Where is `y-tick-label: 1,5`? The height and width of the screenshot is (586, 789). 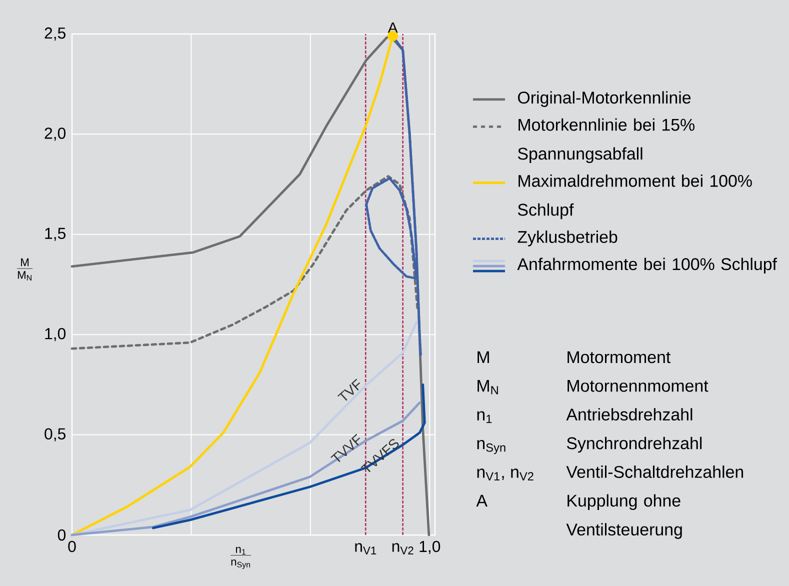 y-tick-label: 1,5 is located at coordinates (55, 234).